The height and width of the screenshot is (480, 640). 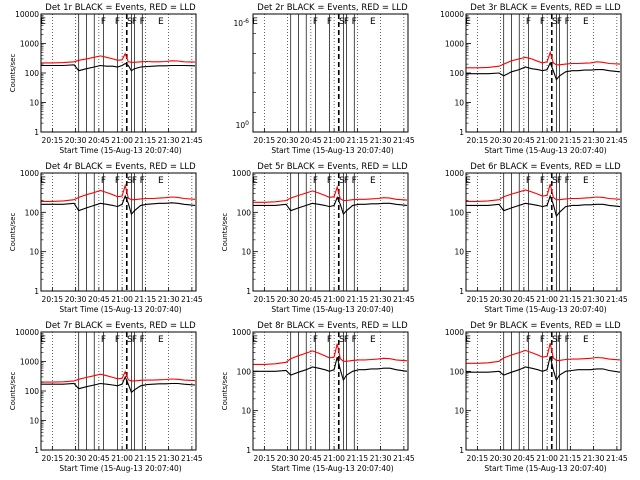 I want to click on series-events-line, so click(x=118, y=67).